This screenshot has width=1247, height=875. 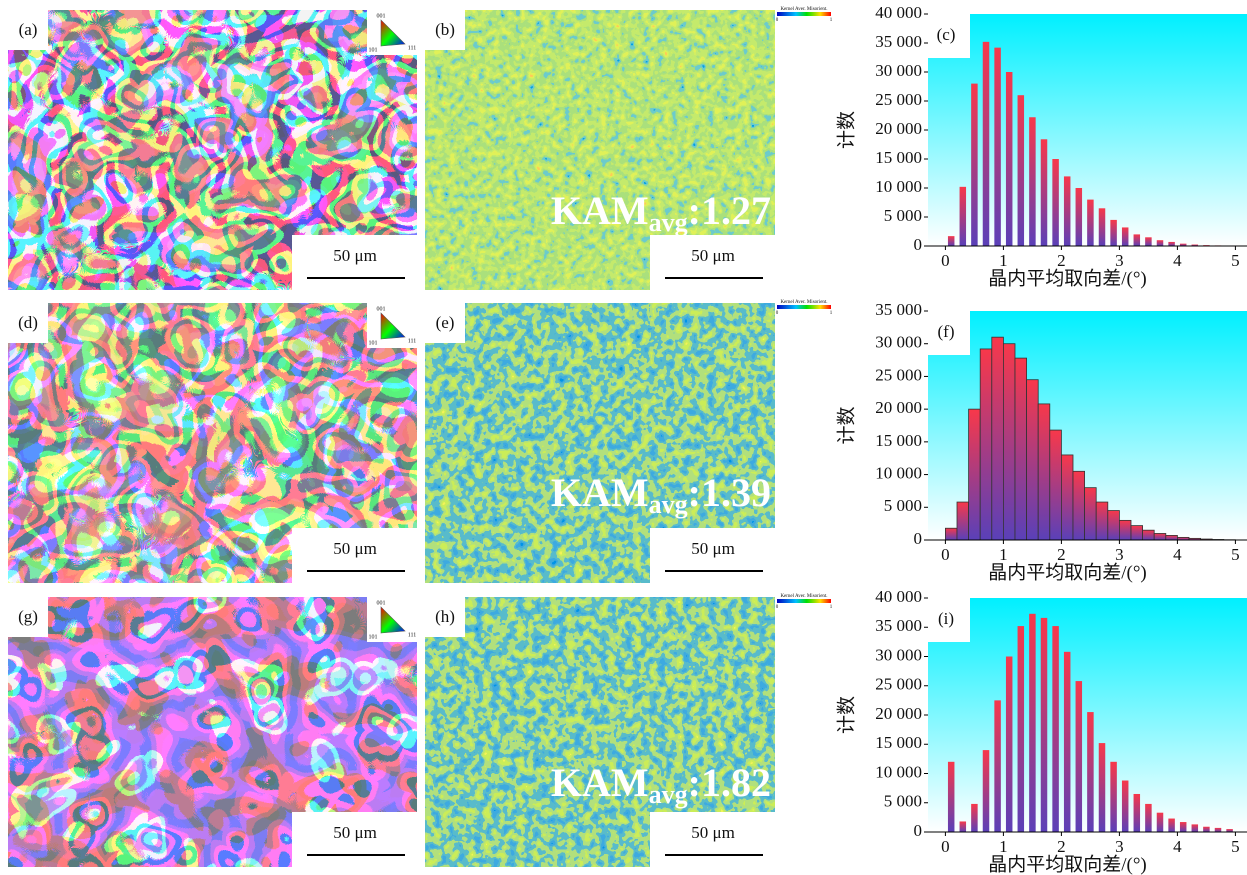 I want to click on panel-label: (f), so click(x=946, y=331).